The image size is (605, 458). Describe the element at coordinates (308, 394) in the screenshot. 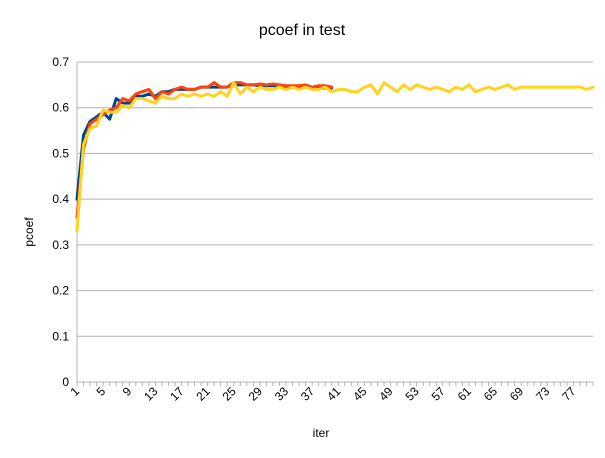

I see `x-tick-label: 37` at that location.